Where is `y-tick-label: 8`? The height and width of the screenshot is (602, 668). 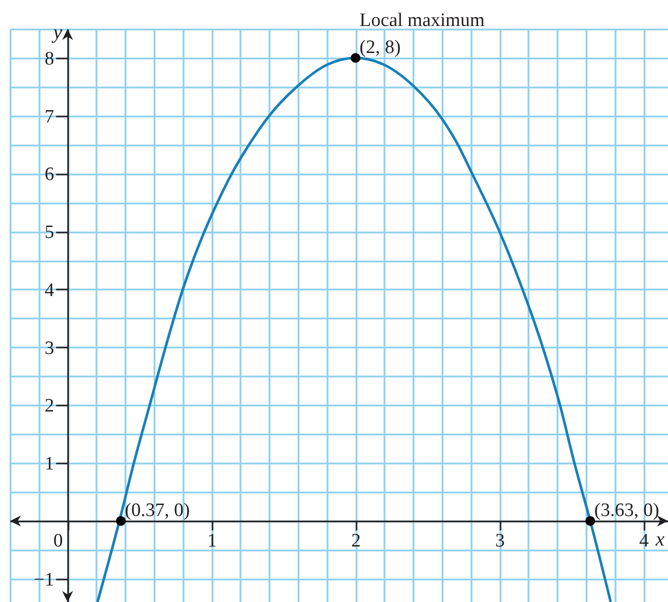 y-tick-label: 8 is located at coordinates (49, 59).